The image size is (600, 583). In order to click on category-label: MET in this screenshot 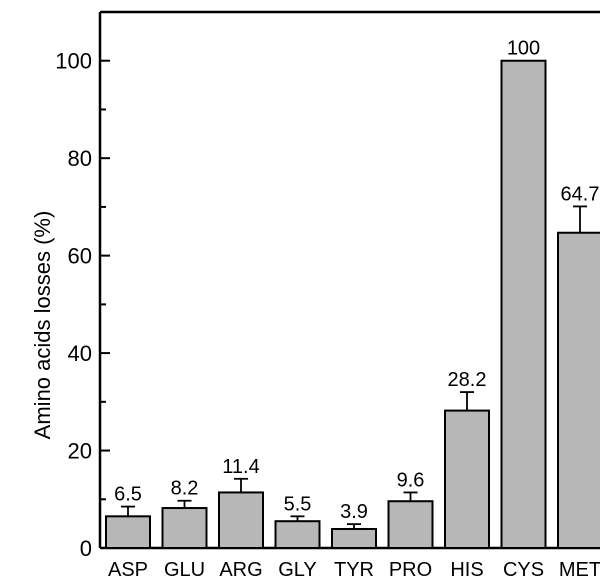, I will do `click(579, 570)`.